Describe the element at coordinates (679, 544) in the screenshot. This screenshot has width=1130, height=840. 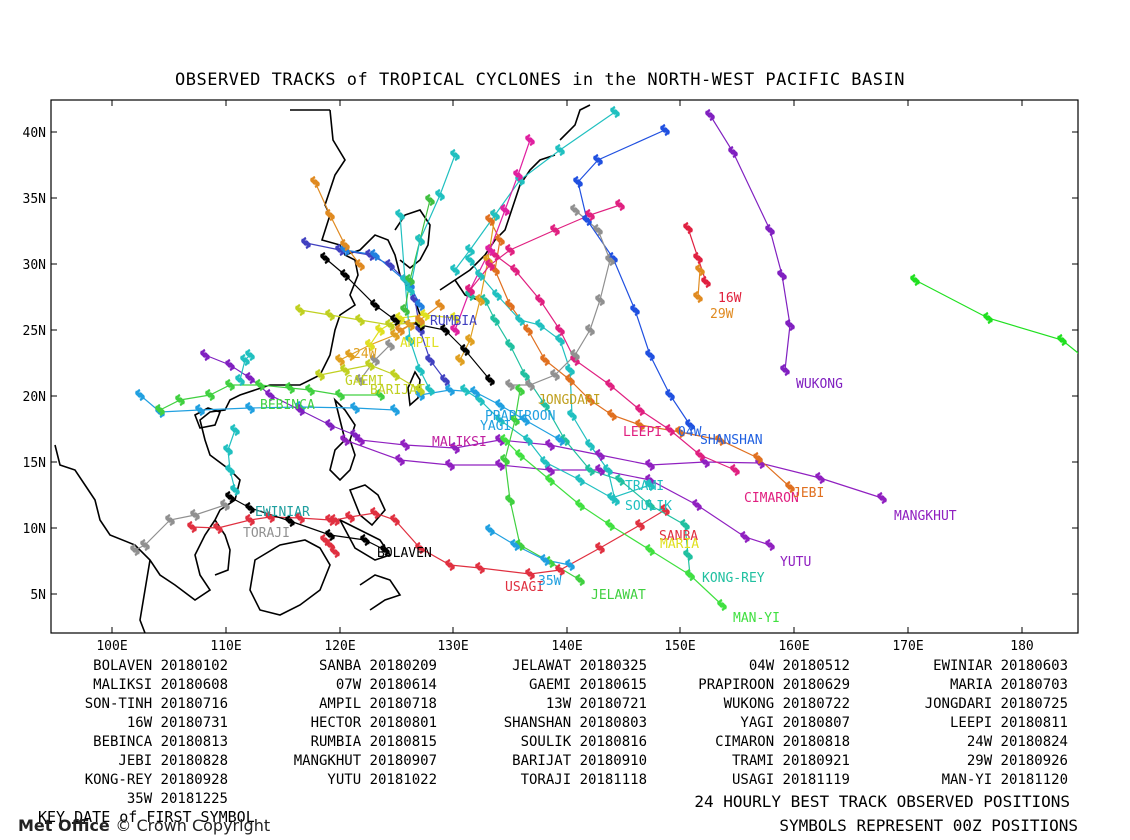
I see `storm-label: MARIA` at that location.